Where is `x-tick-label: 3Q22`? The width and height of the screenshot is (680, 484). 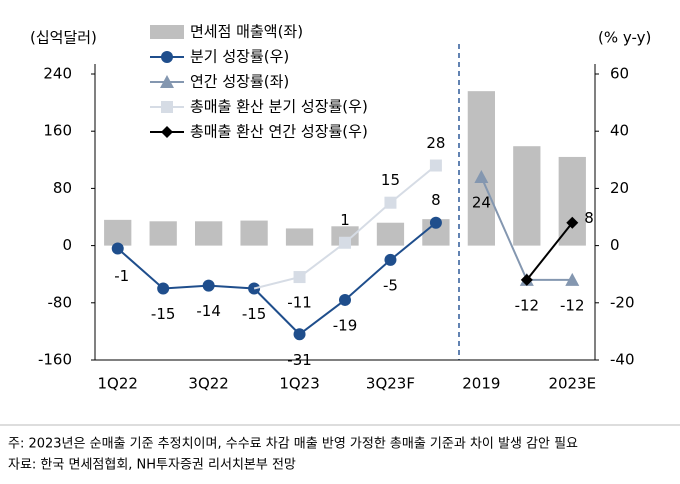 x-tick-label: 3Q22 is located at coordinates (208, 384).